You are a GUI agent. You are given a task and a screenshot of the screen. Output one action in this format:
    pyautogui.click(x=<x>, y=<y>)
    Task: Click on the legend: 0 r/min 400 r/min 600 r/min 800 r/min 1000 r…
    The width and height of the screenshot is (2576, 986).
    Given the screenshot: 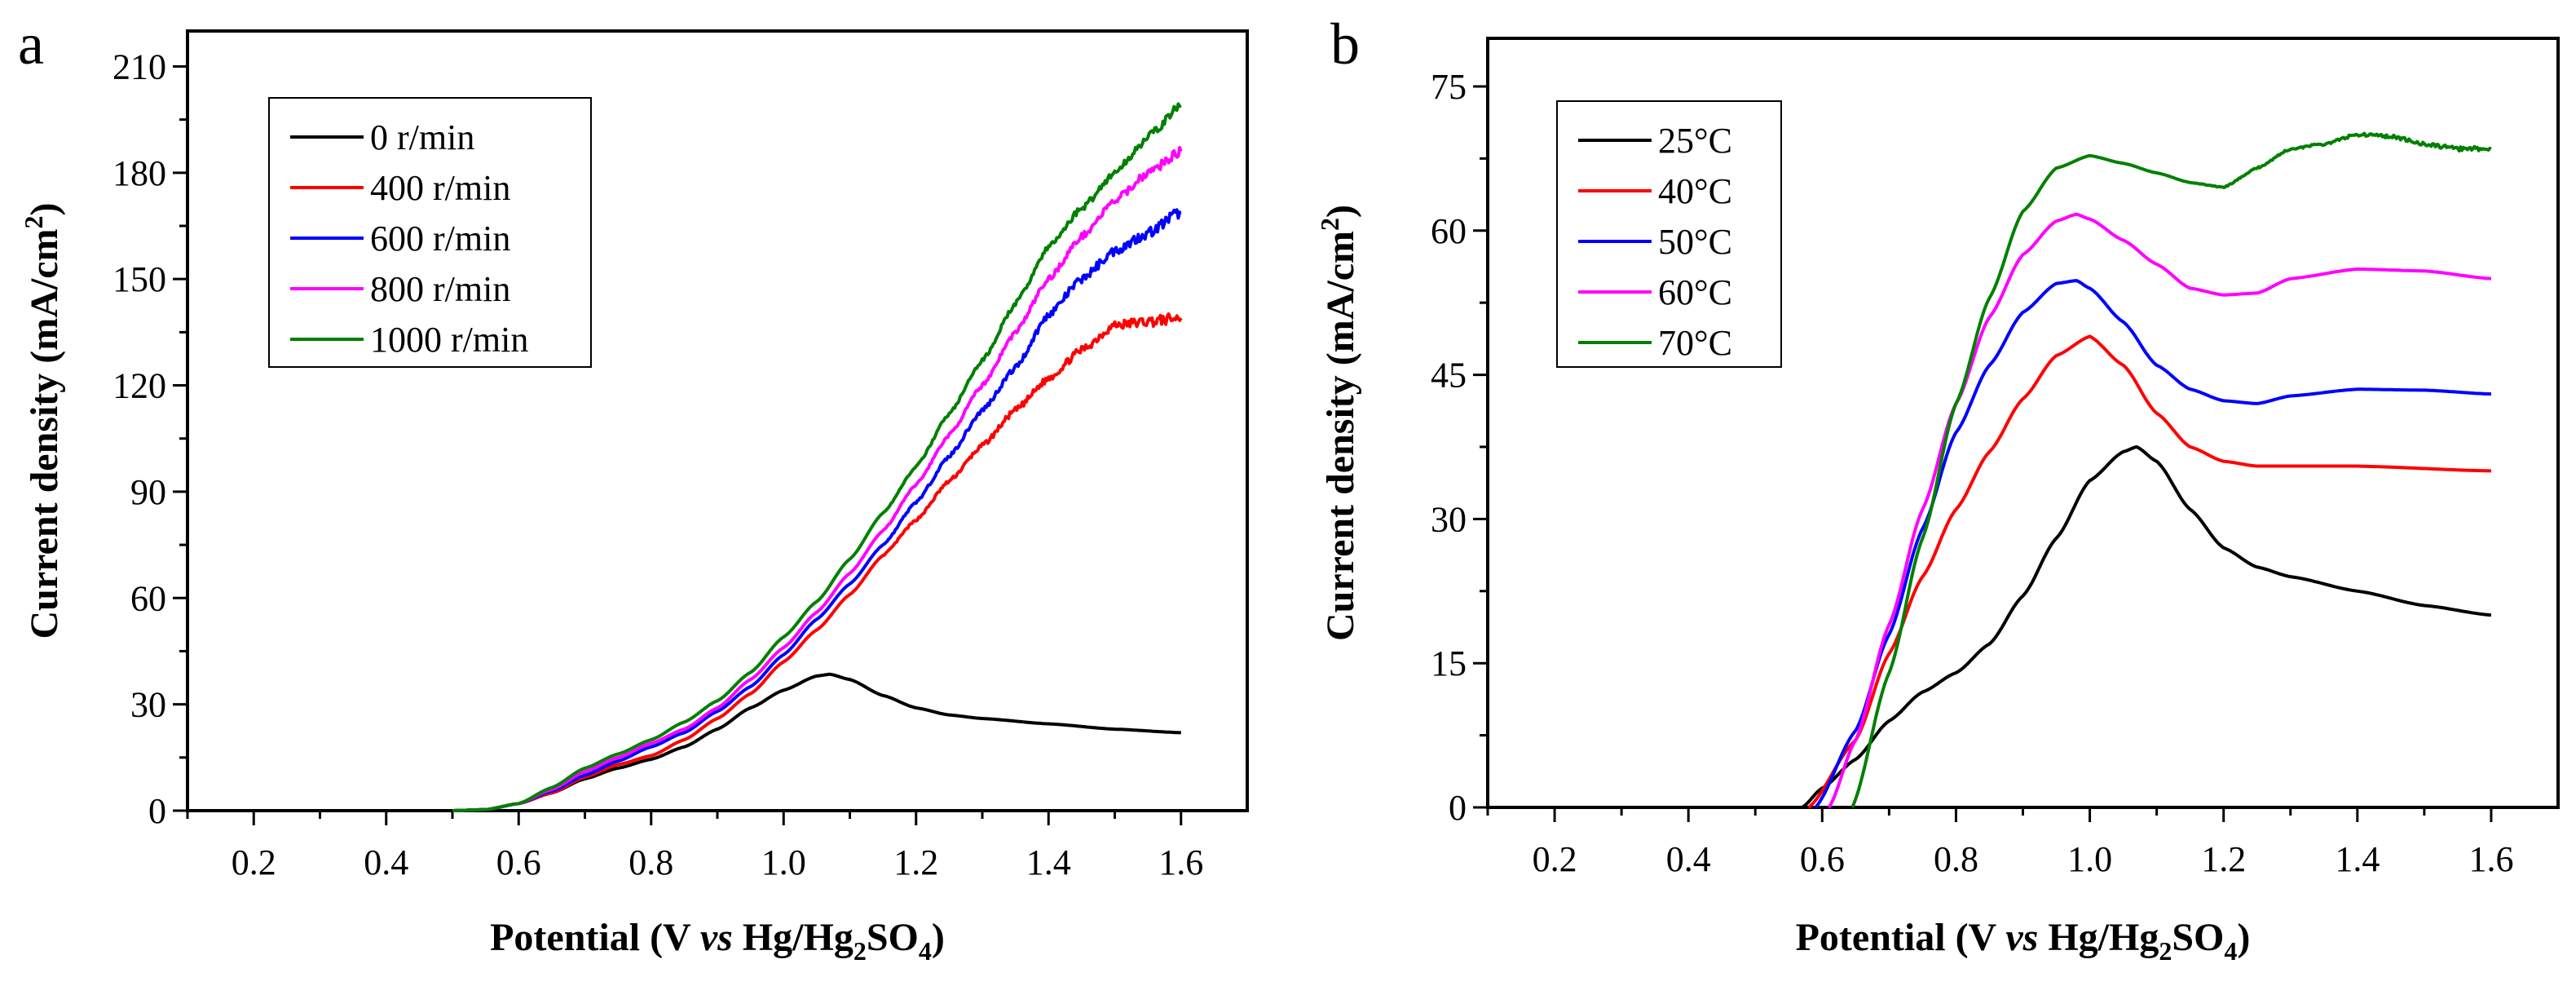 What is the action you would take?
    pyautogui.click(x=430, y=232)
    